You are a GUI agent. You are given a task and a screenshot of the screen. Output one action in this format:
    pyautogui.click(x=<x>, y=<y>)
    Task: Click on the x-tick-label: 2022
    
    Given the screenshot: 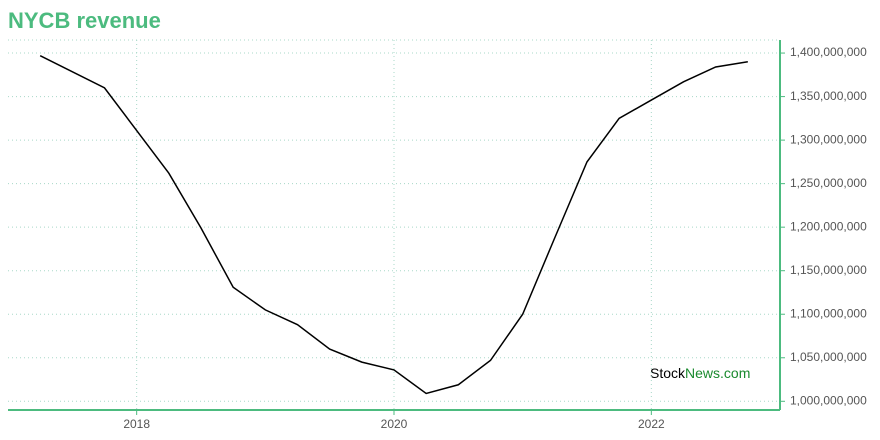 What is the action you would take?
    pyautogui.click(x=651, y=424)
    